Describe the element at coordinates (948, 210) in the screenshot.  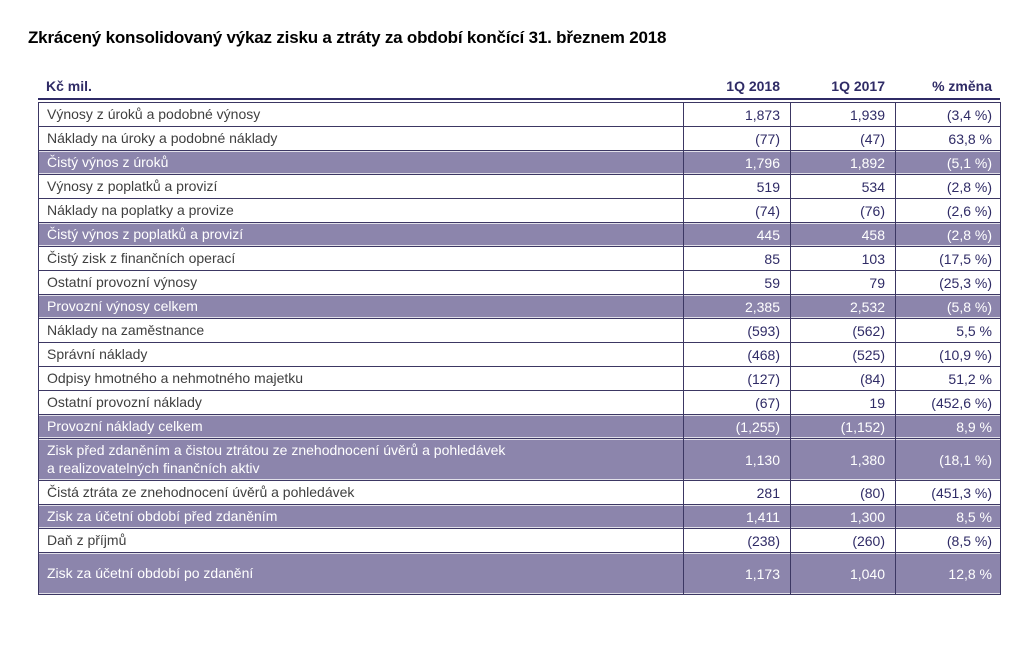
I see `value-percent-change: (2,6 %)` at that location.